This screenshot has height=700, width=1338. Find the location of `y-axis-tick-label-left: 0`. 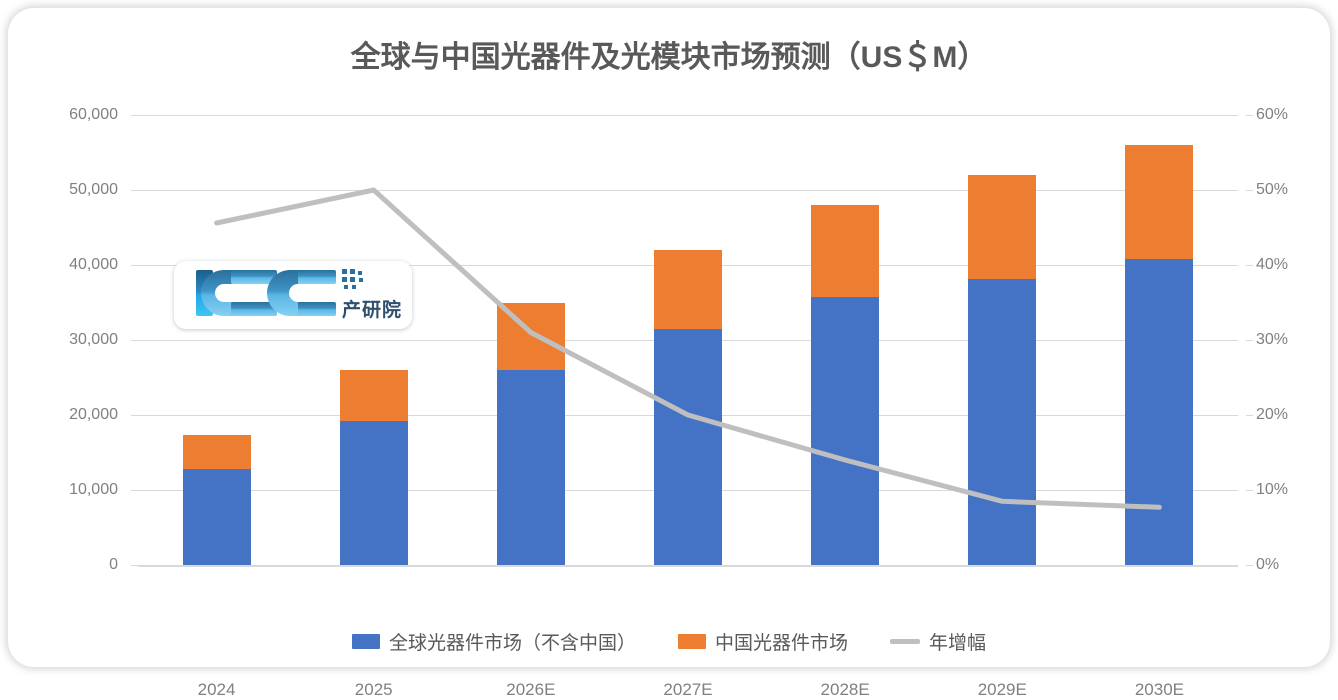

y-axis-tick-label-left: 0 is located at coordinates (113, 564).